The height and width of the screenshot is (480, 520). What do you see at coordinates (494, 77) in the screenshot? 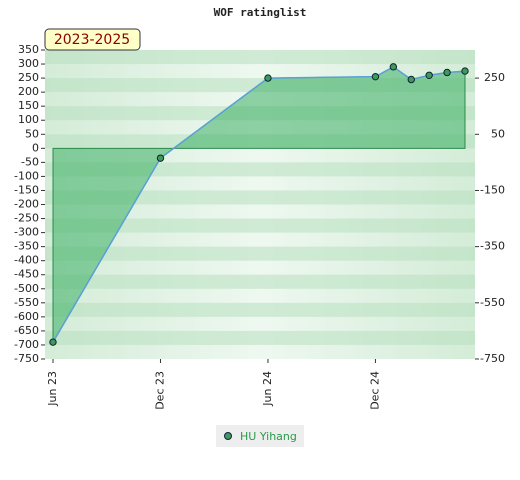
I see `y2-tick-label: 250` at bounding box center [494, 77].